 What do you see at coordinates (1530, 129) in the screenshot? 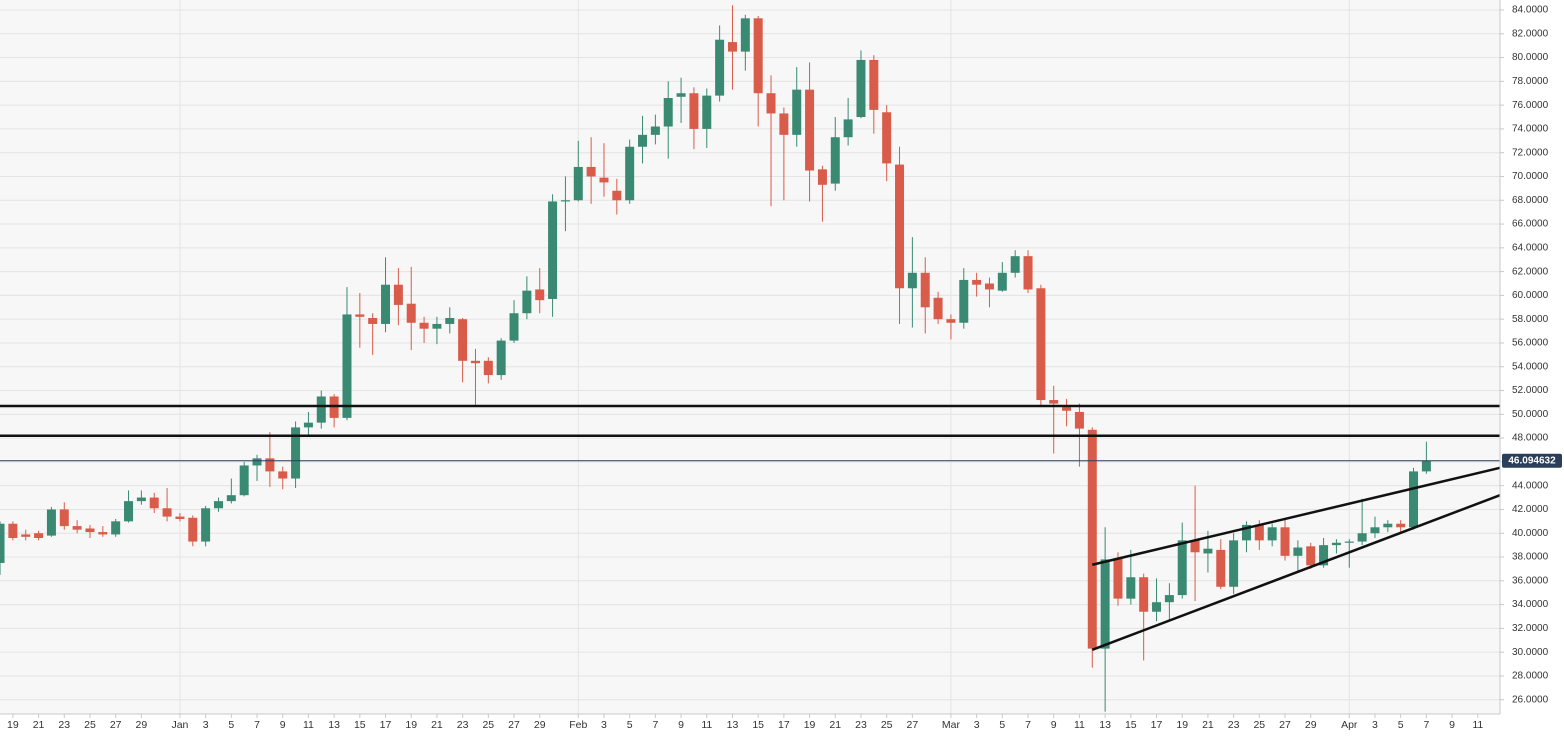
I see `y-tick-label: 74.0000` at bounding box center [1530, 129].